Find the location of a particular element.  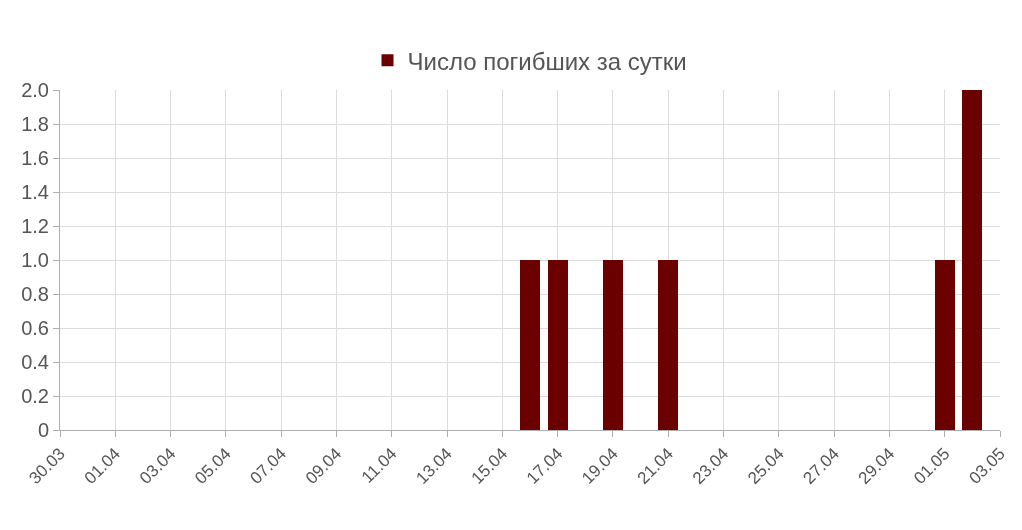

y-tick-label: 1.0 is located at coordinates (35, 260).